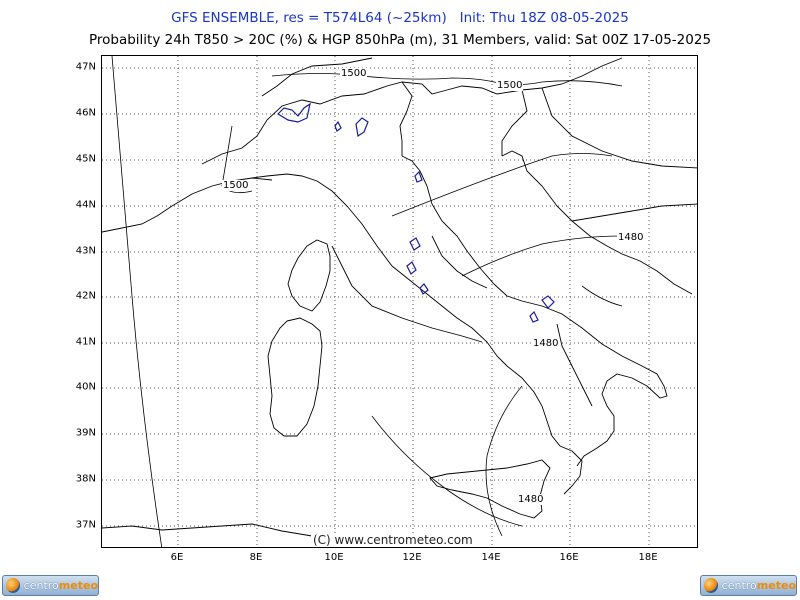  Describe the element at coordinates (85, 67) in the screenshot. I see `lat-label: 47N` at that location.